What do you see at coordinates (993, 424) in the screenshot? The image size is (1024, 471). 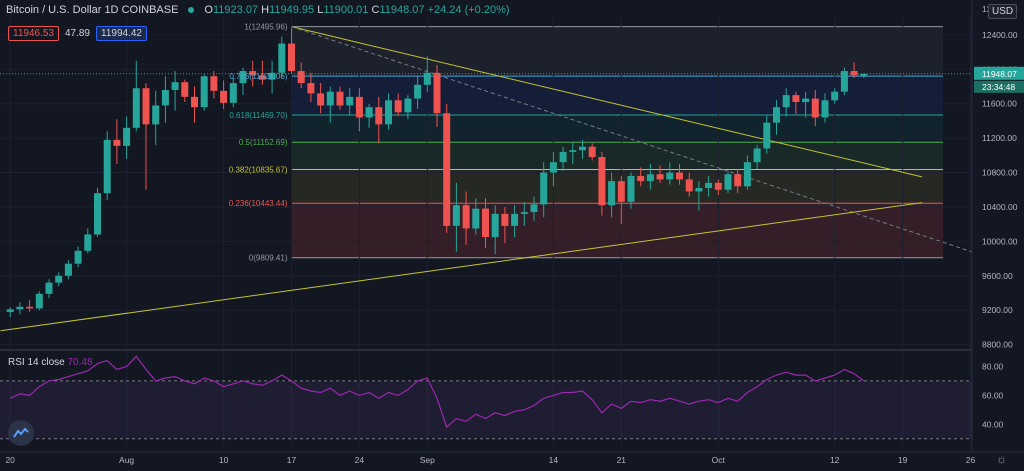 I see `rsi-tick-label: 40.00` at bounding box center [993, 424].